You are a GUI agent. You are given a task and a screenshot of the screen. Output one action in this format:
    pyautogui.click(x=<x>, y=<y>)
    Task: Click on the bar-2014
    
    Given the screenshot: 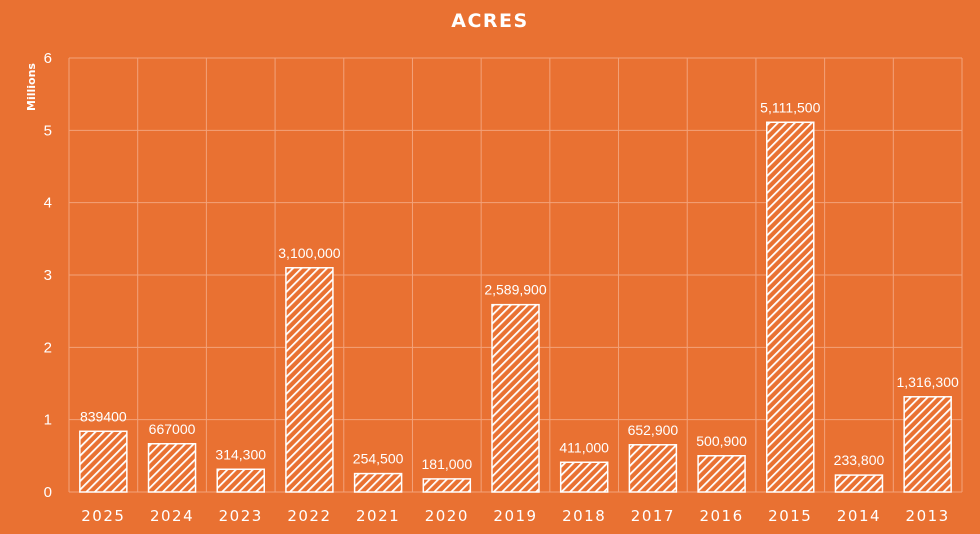 What is the action you would take?
    pyautogui.click(x=859, y=483)
    